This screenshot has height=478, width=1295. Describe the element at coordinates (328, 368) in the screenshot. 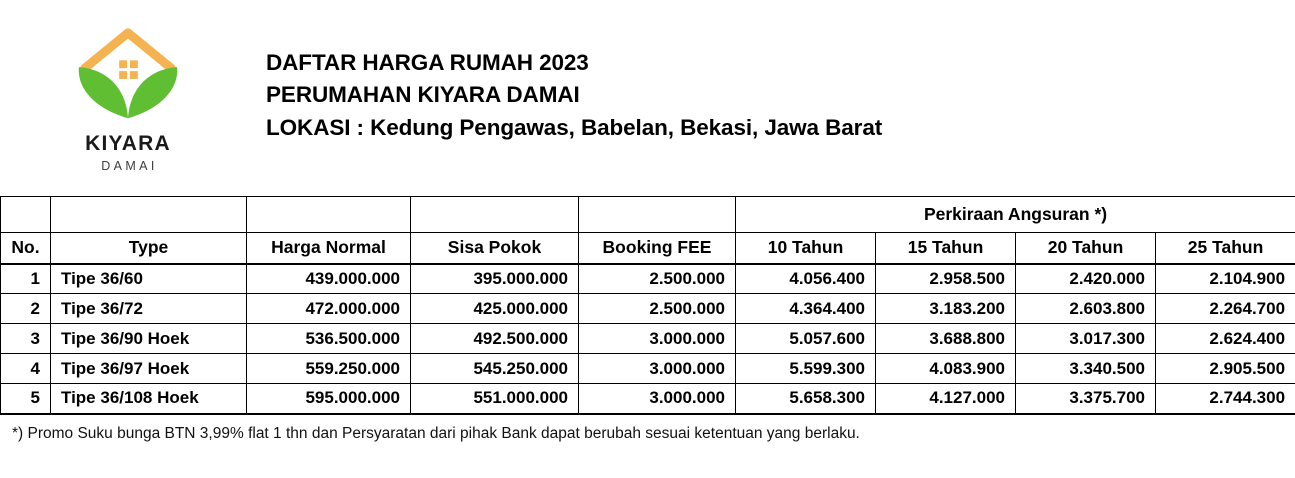

I see `cell-harga-normal: 559.250.000` at that location.